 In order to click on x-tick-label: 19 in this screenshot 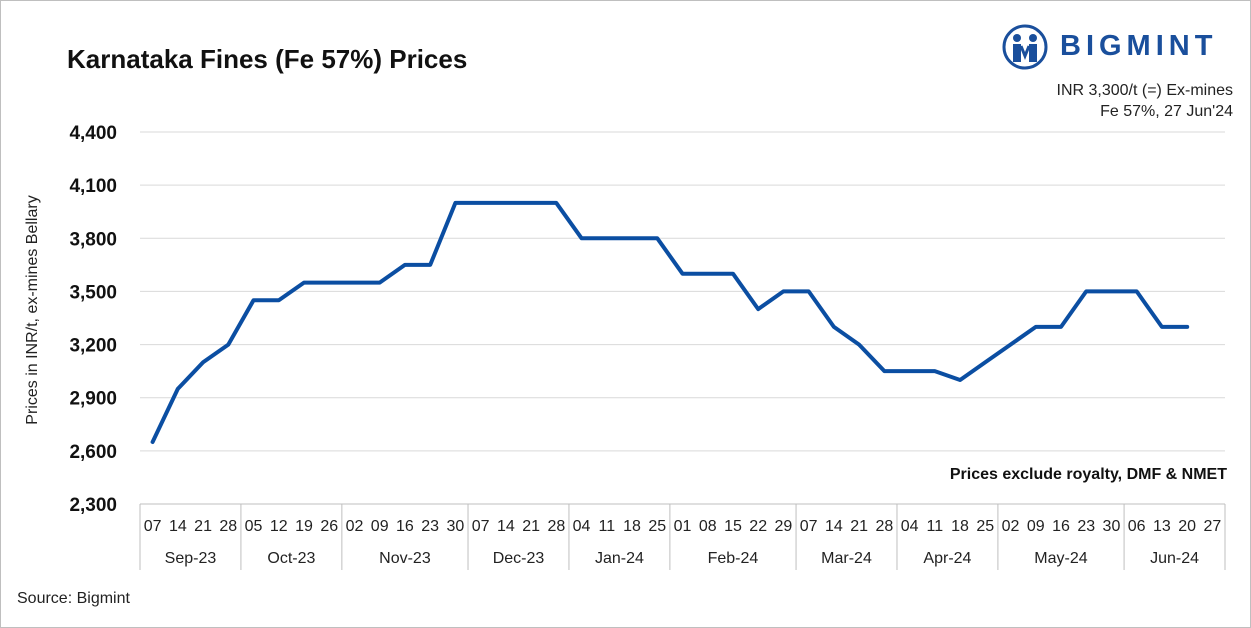, I will do `click(304, 526)`.